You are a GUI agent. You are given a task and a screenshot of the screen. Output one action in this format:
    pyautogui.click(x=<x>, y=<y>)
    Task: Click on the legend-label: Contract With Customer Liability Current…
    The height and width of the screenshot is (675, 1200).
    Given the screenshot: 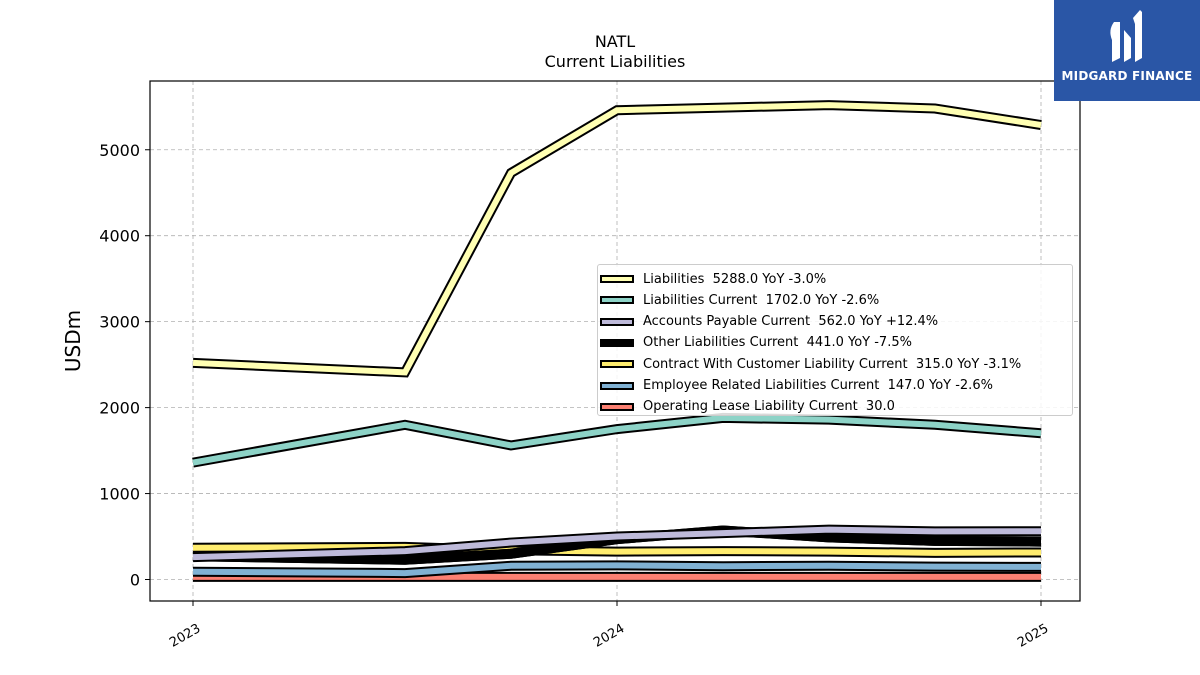 What is the action you would take?
    pyautogui.click(x=832, y=364)
    